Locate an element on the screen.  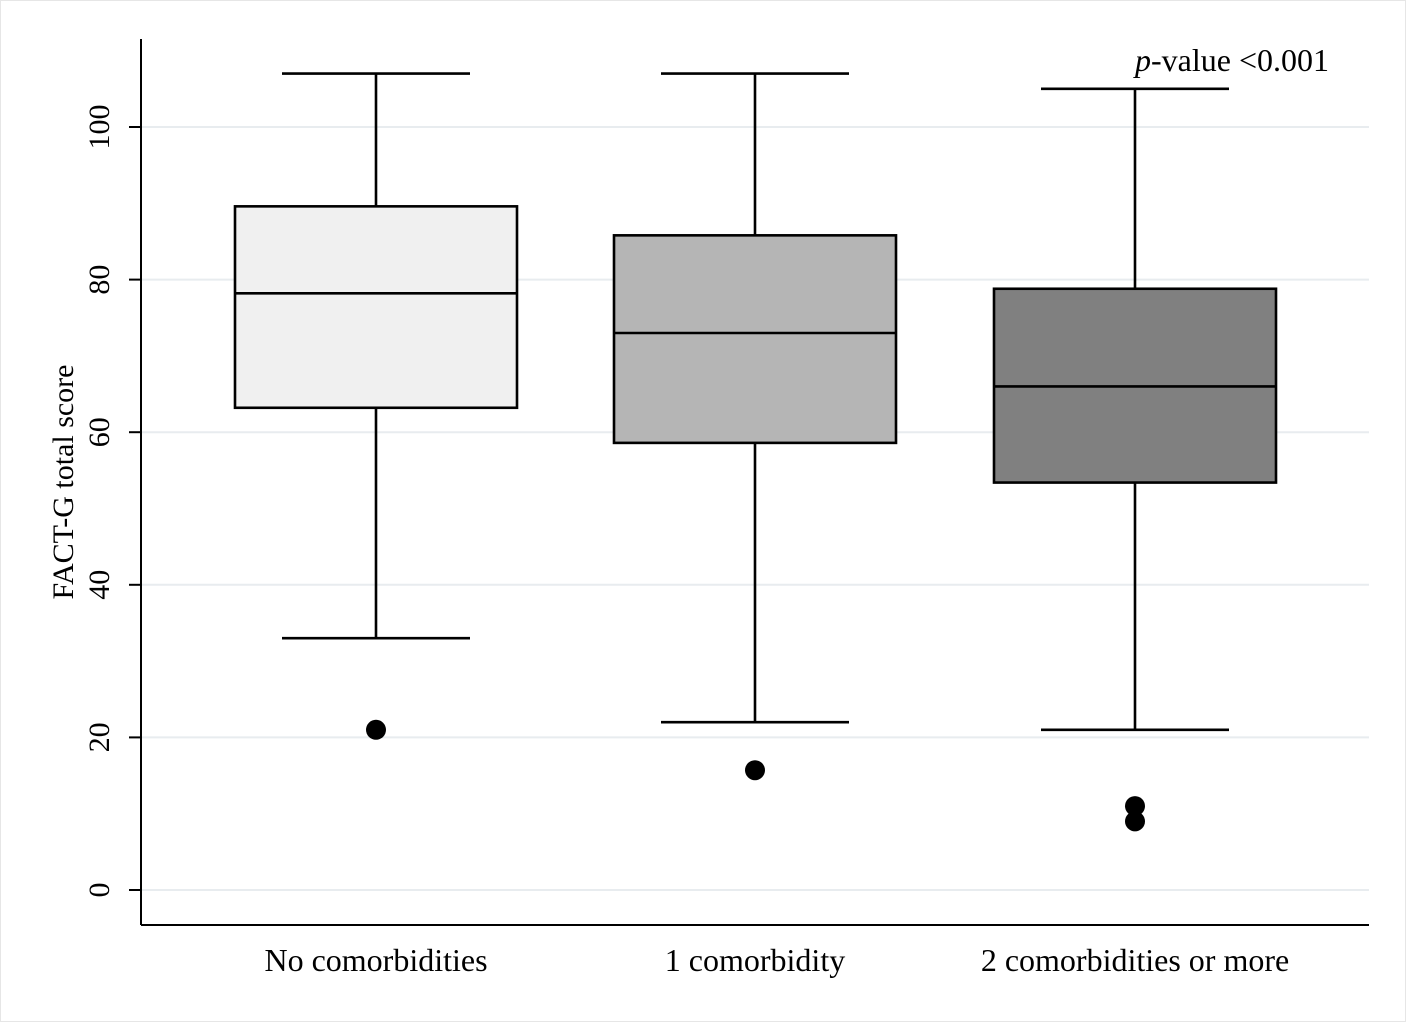
y-tick-label-60: 60 is located at coordinates (99, 432).